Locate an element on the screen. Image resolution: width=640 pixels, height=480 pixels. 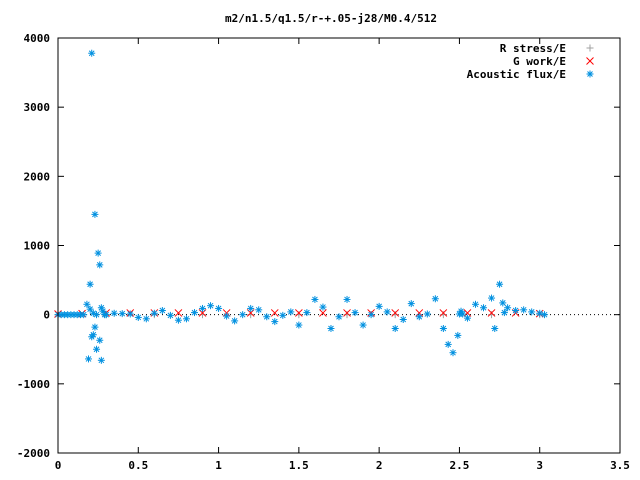
y-tick-label: 2000 is located at coordinates (37, 176).